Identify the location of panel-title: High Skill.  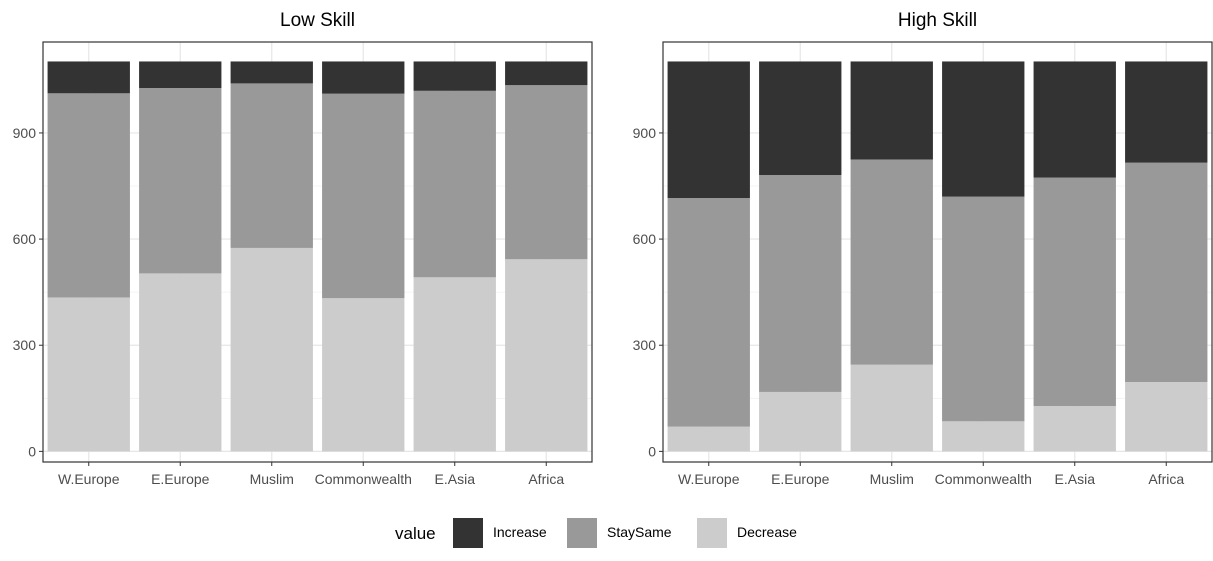
(937, 20).